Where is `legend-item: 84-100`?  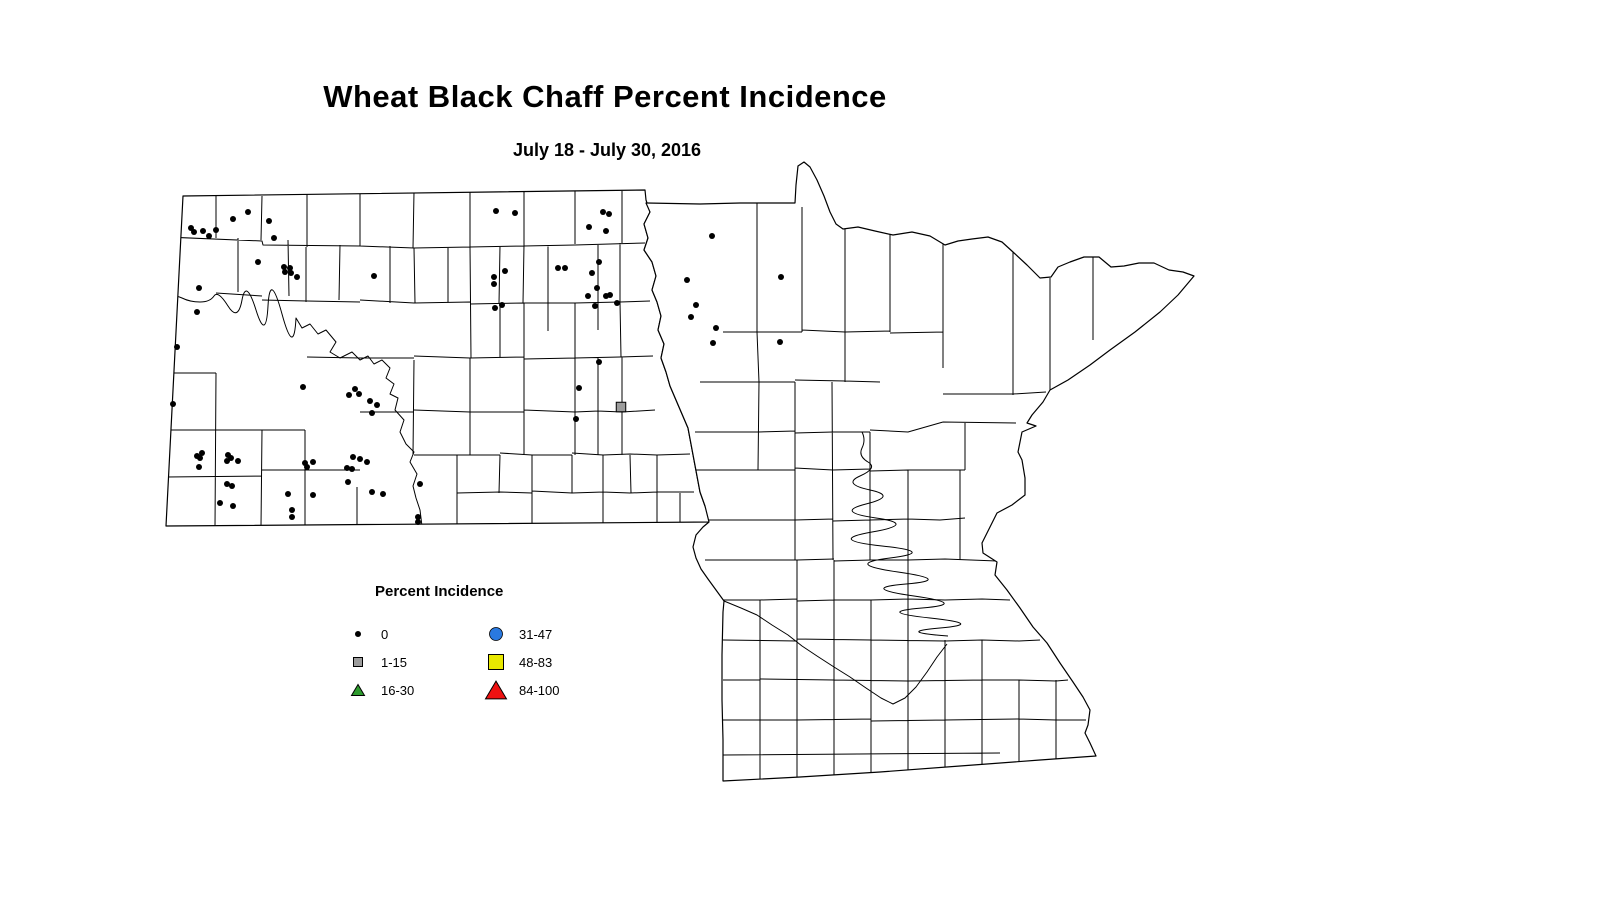 legend-item: 84-100 is located at coordinates (520, 690).